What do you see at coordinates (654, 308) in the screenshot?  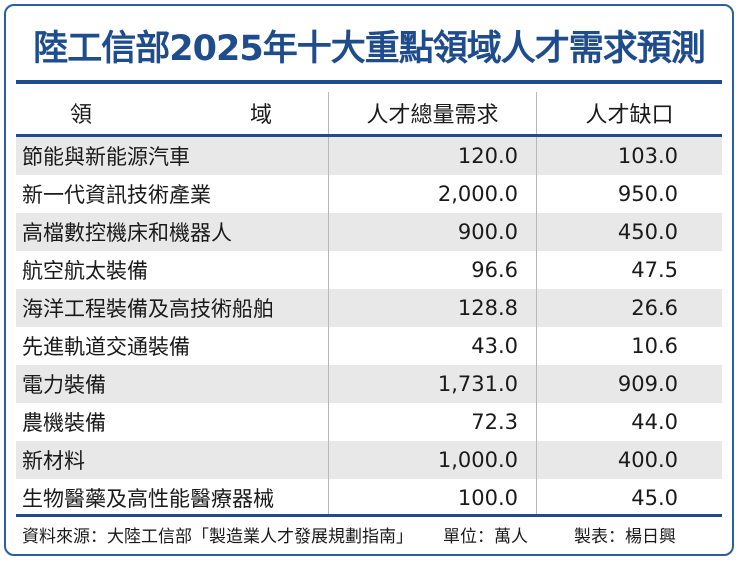 I see `row-gap-cell: 26.6` at bounding box center [654, 308].